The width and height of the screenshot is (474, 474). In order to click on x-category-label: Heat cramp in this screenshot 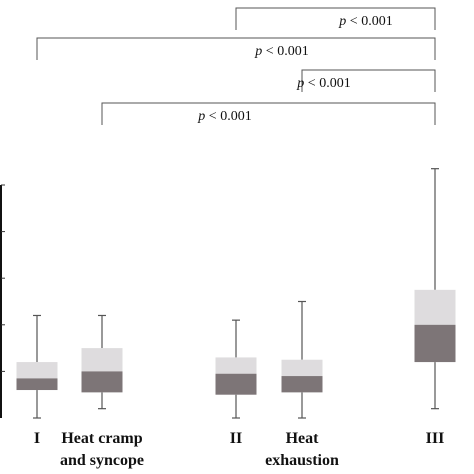, I will do `click(101, 438)`.